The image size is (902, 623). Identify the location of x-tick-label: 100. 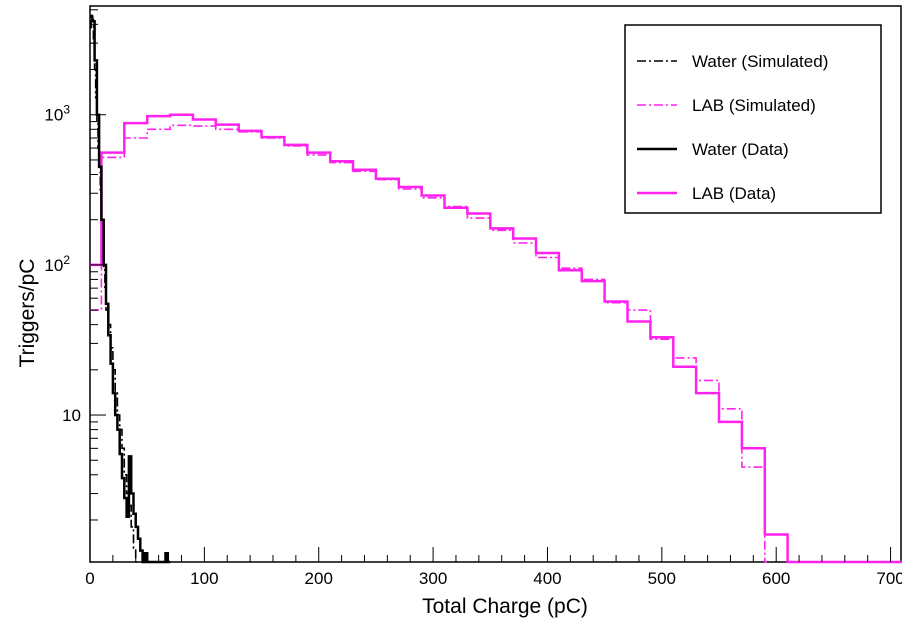
(204, 578).